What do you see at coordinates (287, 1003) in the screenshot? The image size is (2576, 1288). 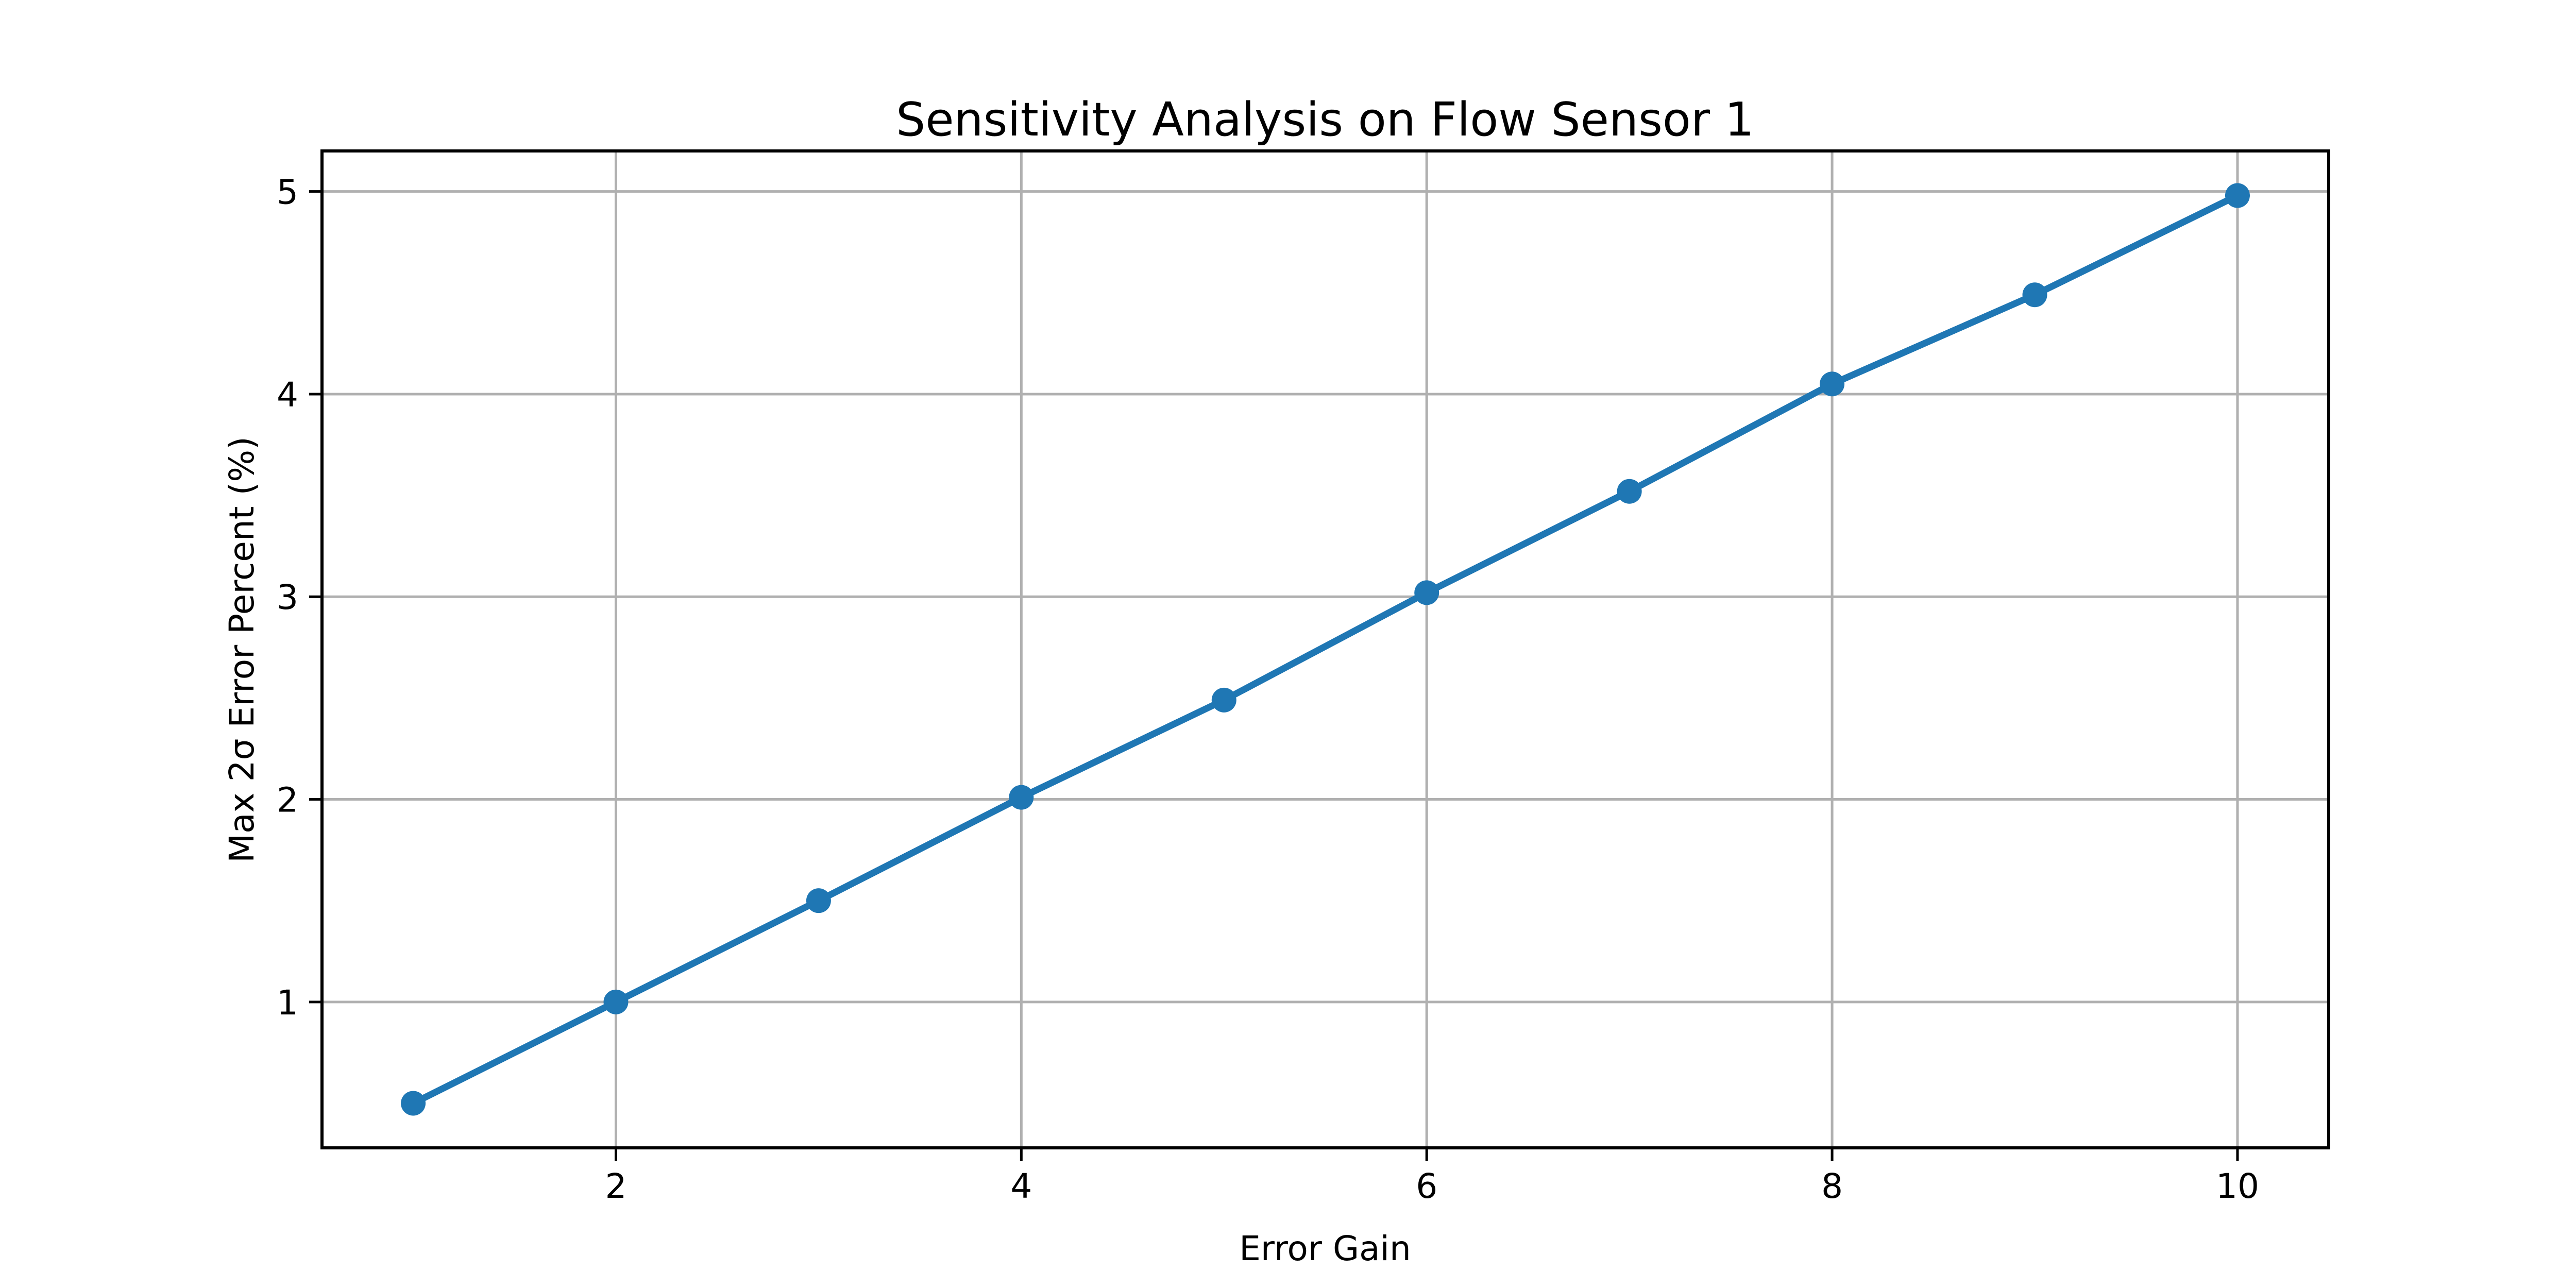 I see `y-tick-label: 1` at bounding box center [287, 1003].